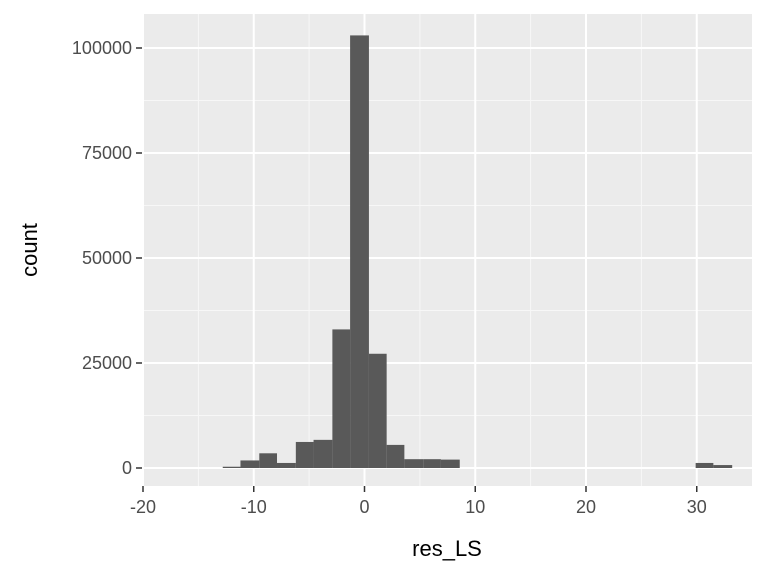  What do you see at coordinates (586, 507) in the screenshot?
I see `x-tick-label: 20` at bounding box center [586, 507].